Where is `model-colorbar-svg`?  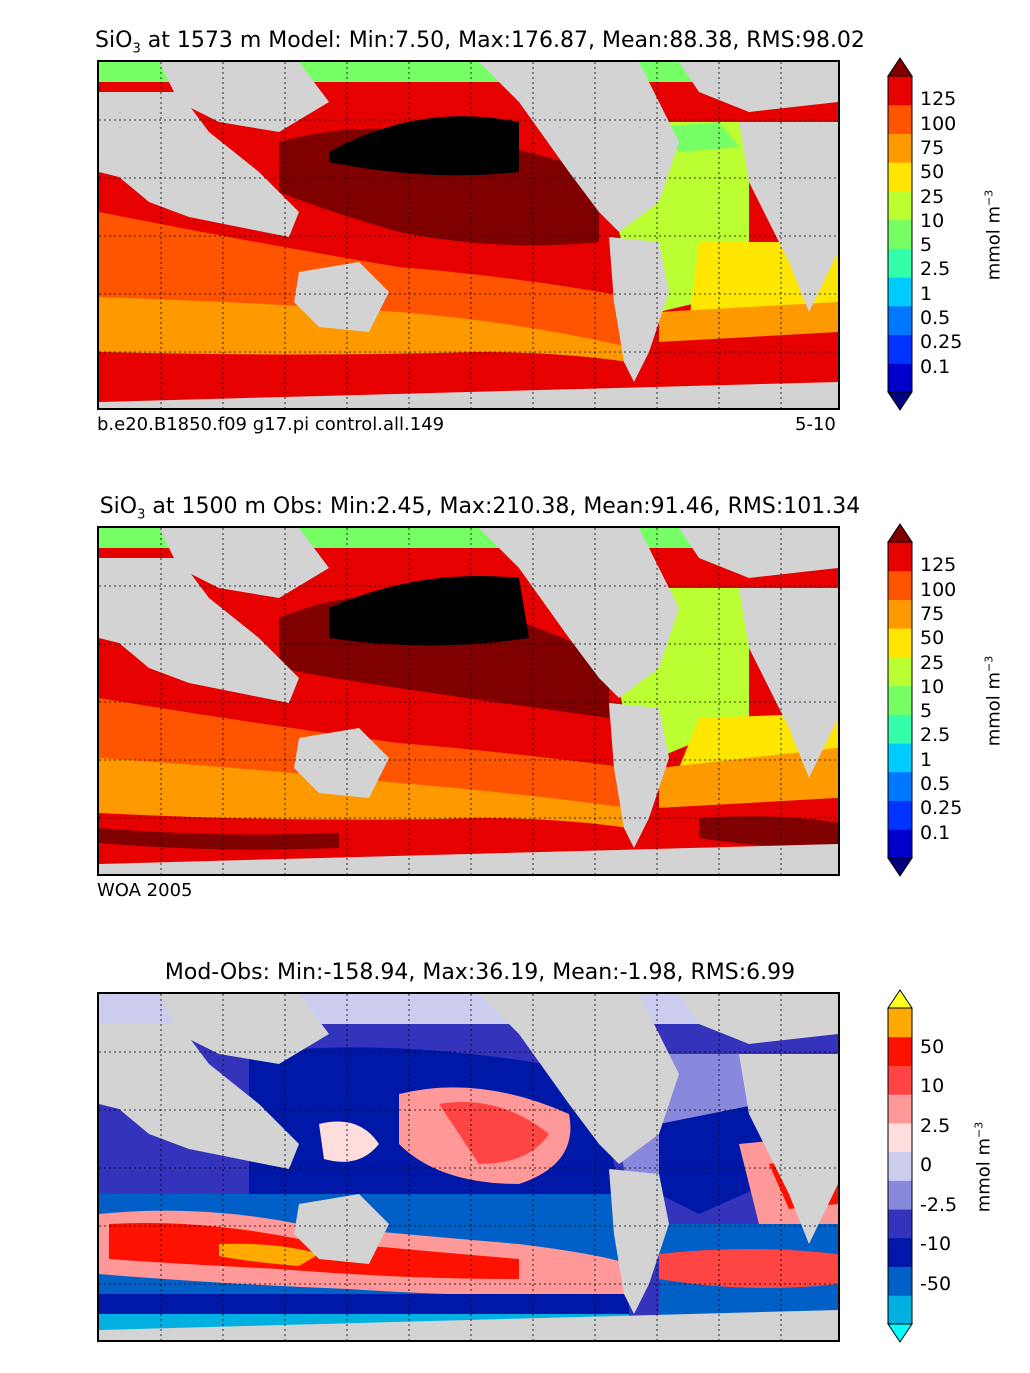 model-colorbar-svg is located at coordinates (900, 234).